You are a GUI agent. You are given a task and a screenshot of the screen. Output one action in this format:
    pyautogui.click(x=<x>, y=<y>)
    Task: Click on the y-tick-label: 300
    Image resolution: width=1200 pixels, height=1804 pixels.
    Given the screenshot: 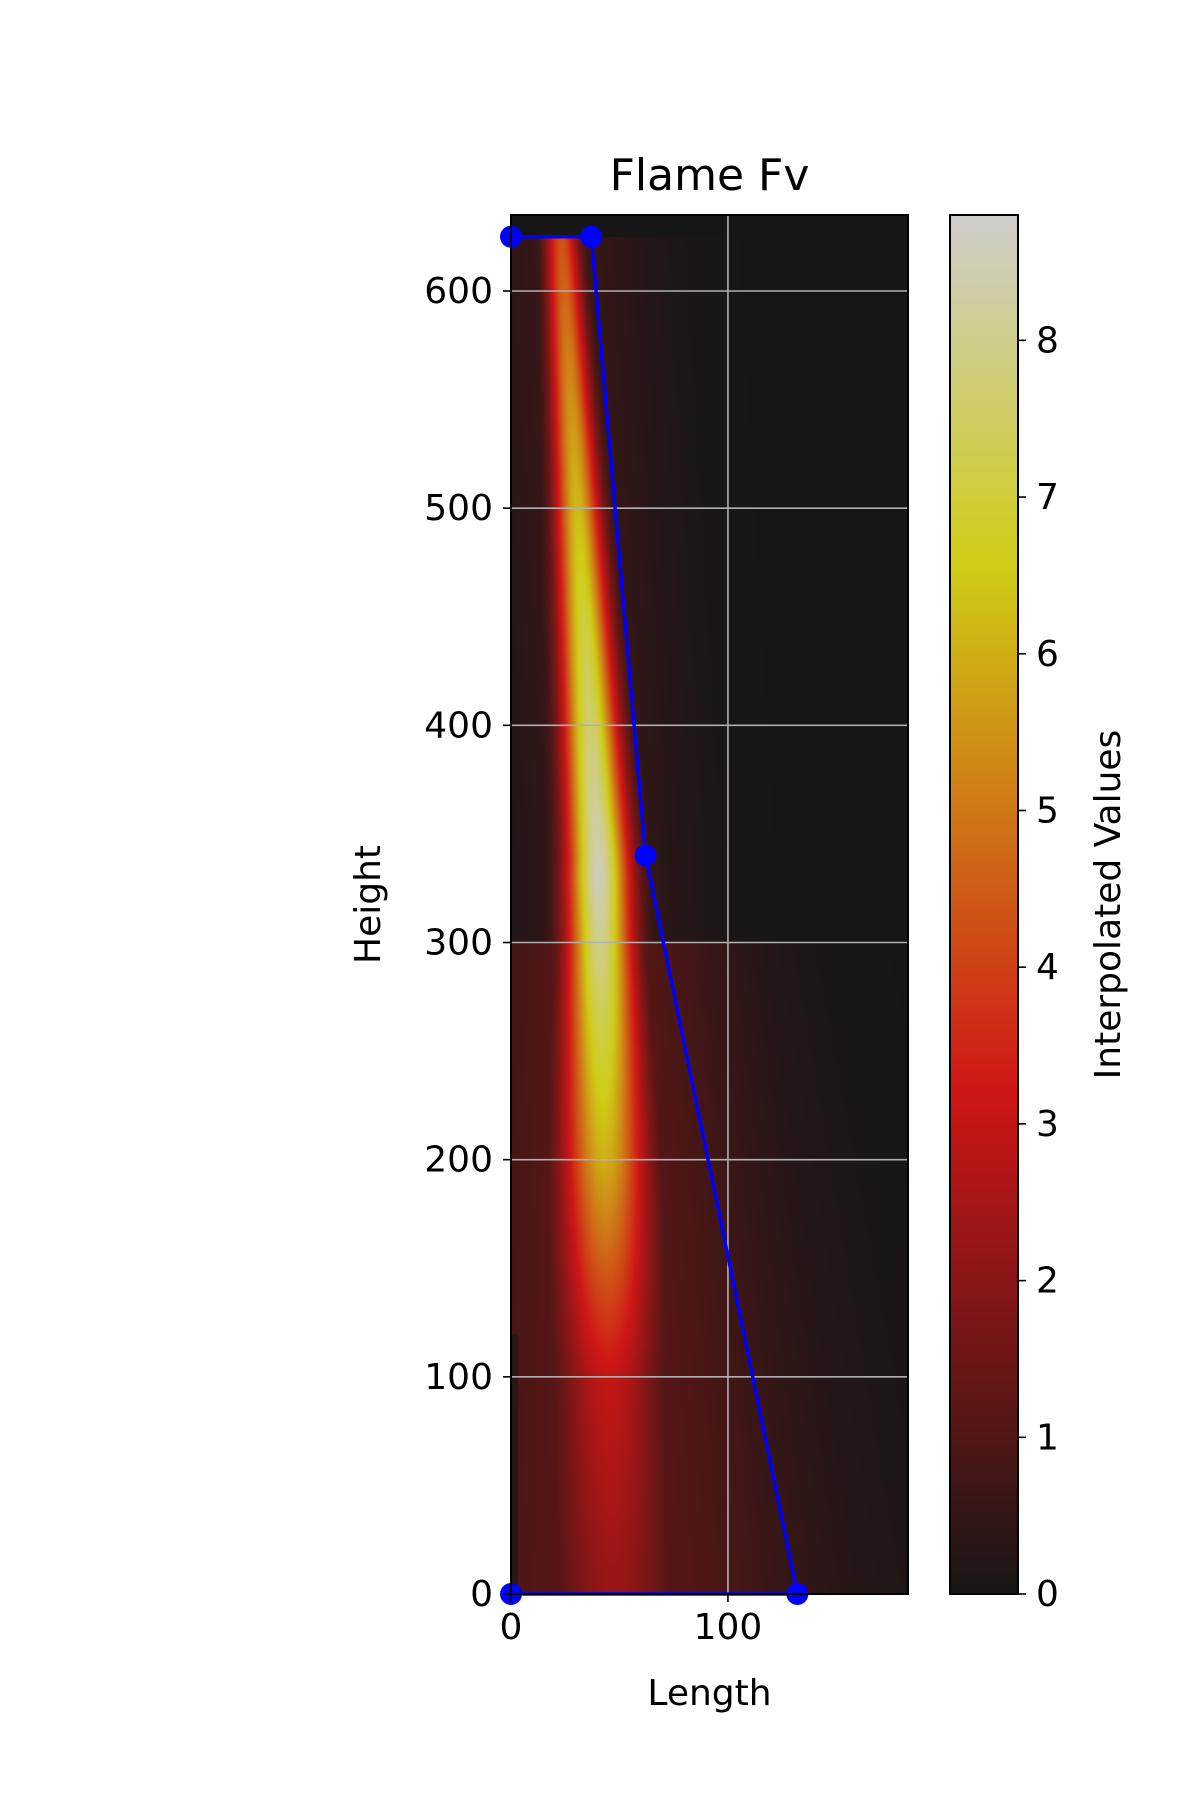 What is the action you would take?
    pyautogui.click(x=458, y=943)
    